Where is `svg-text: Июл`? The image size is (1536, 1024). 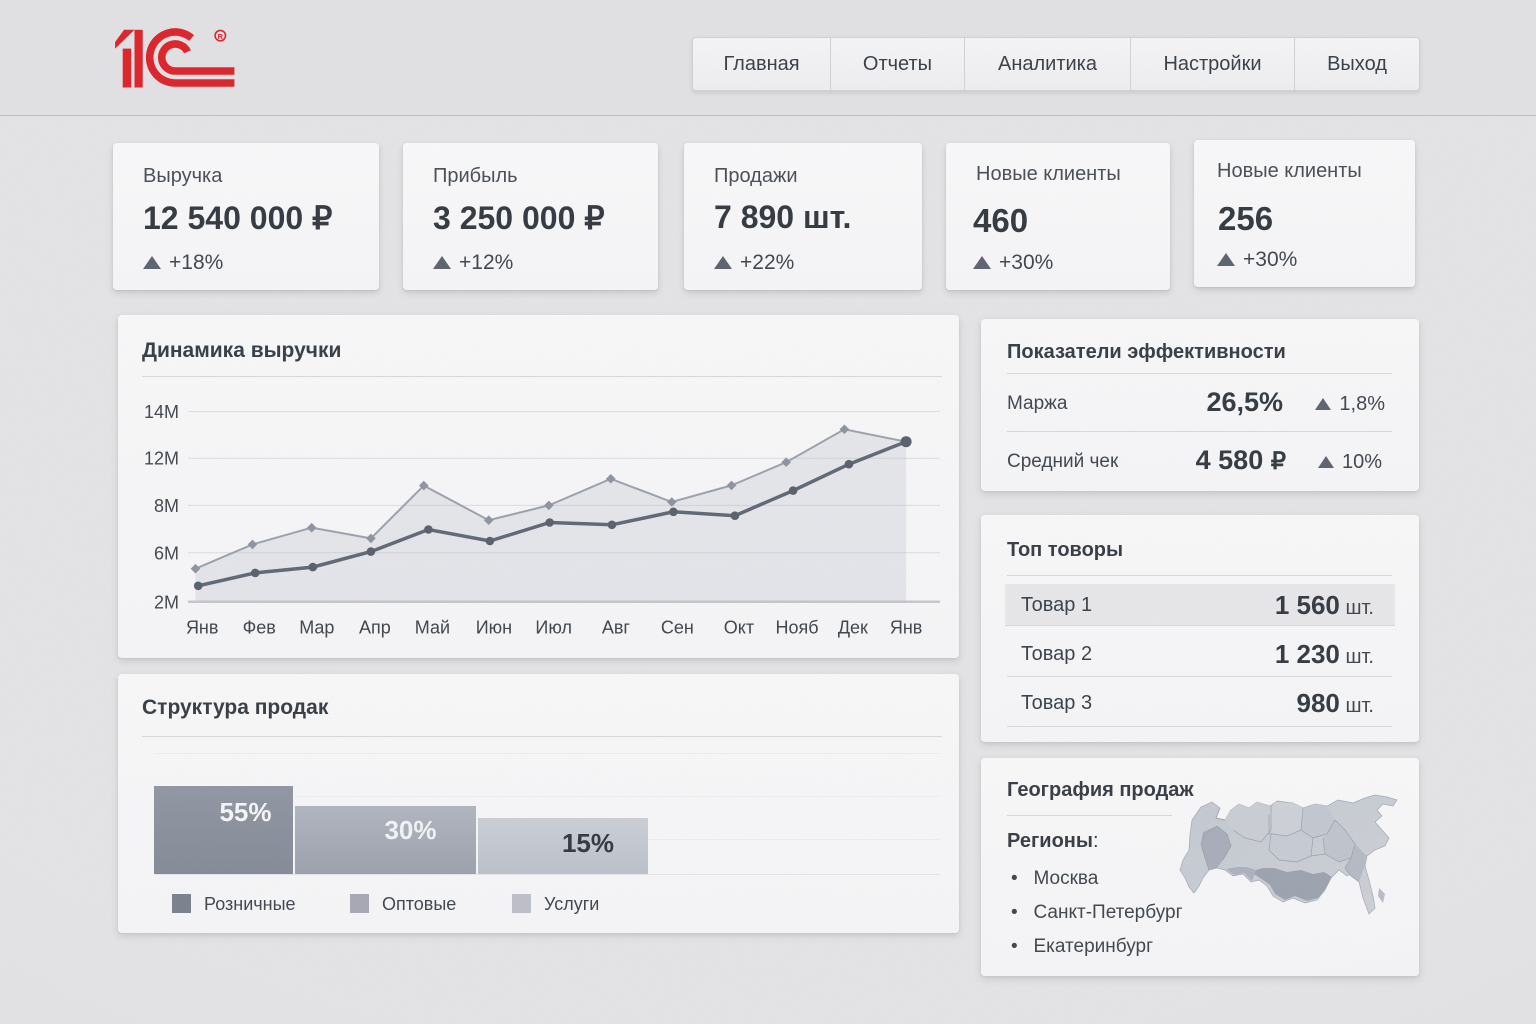 svg-text: Июл is located at coordinates (553, 627).